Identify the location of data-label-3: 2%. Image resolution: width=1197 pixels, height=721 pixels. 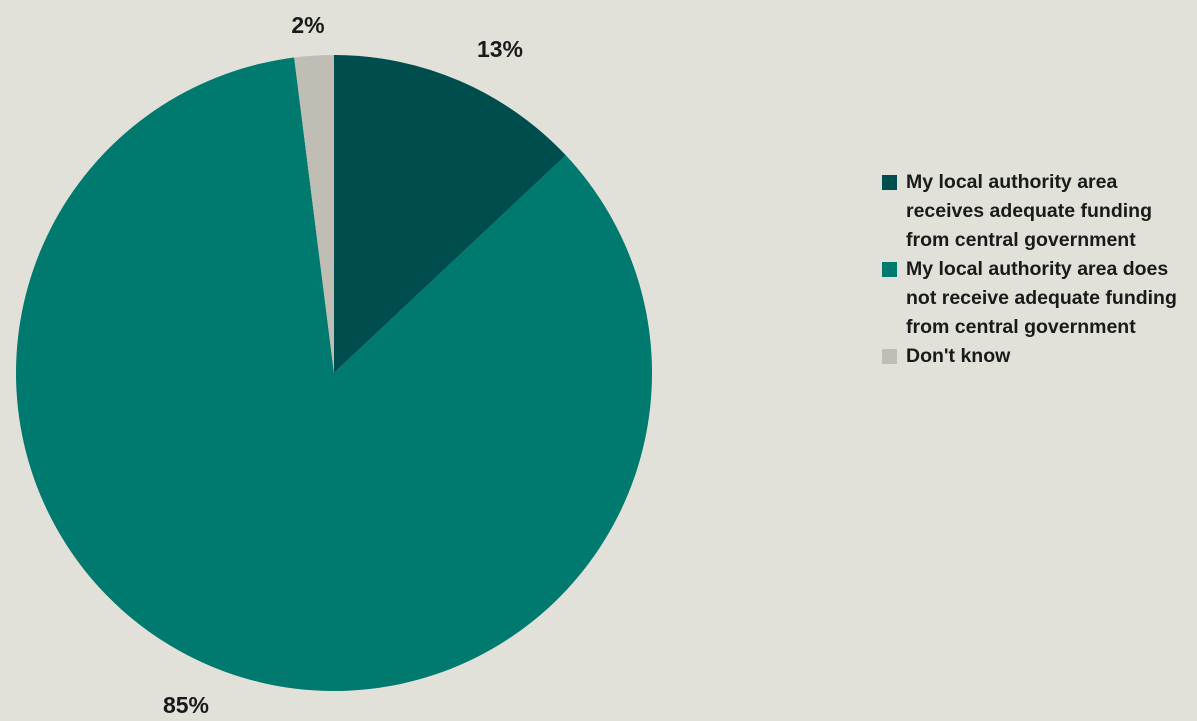
(307, 25).